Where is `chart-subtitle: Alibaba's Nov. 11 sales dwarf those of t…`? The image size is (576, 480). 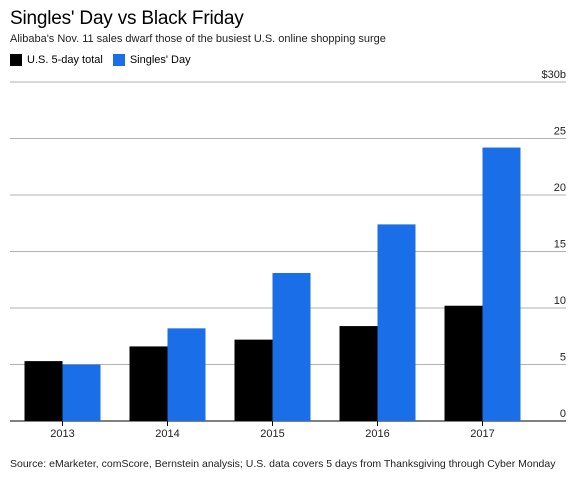
chart-subtitle: Alibaba's Nov. 11 sales dwarf those of t… is located at coordinates (198, 39).